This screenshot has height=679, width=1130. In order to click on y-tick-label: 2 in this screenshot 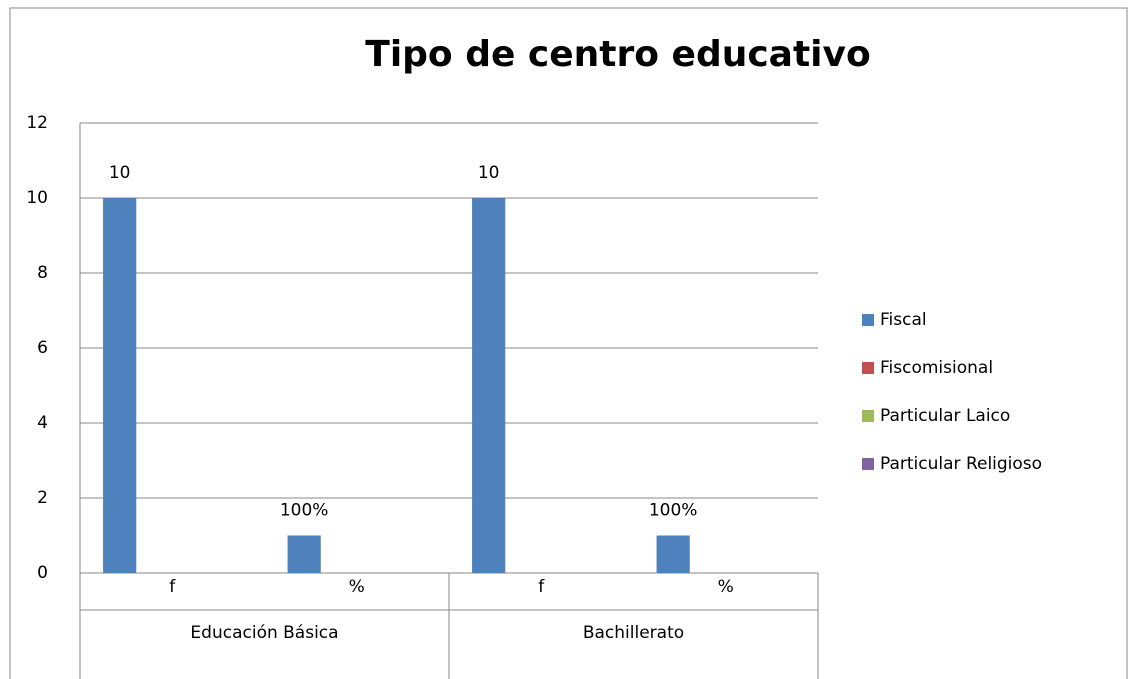, I will do `click(42, 498)`.